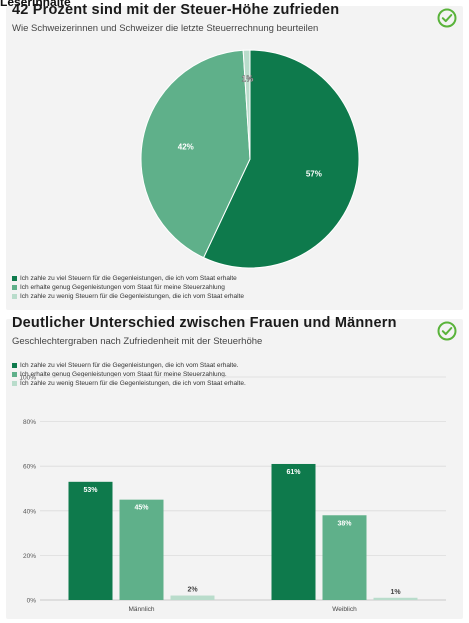 This screenshot has width=469, height=623. I want to click on bar-data-label: 2%, so click(192, 590).